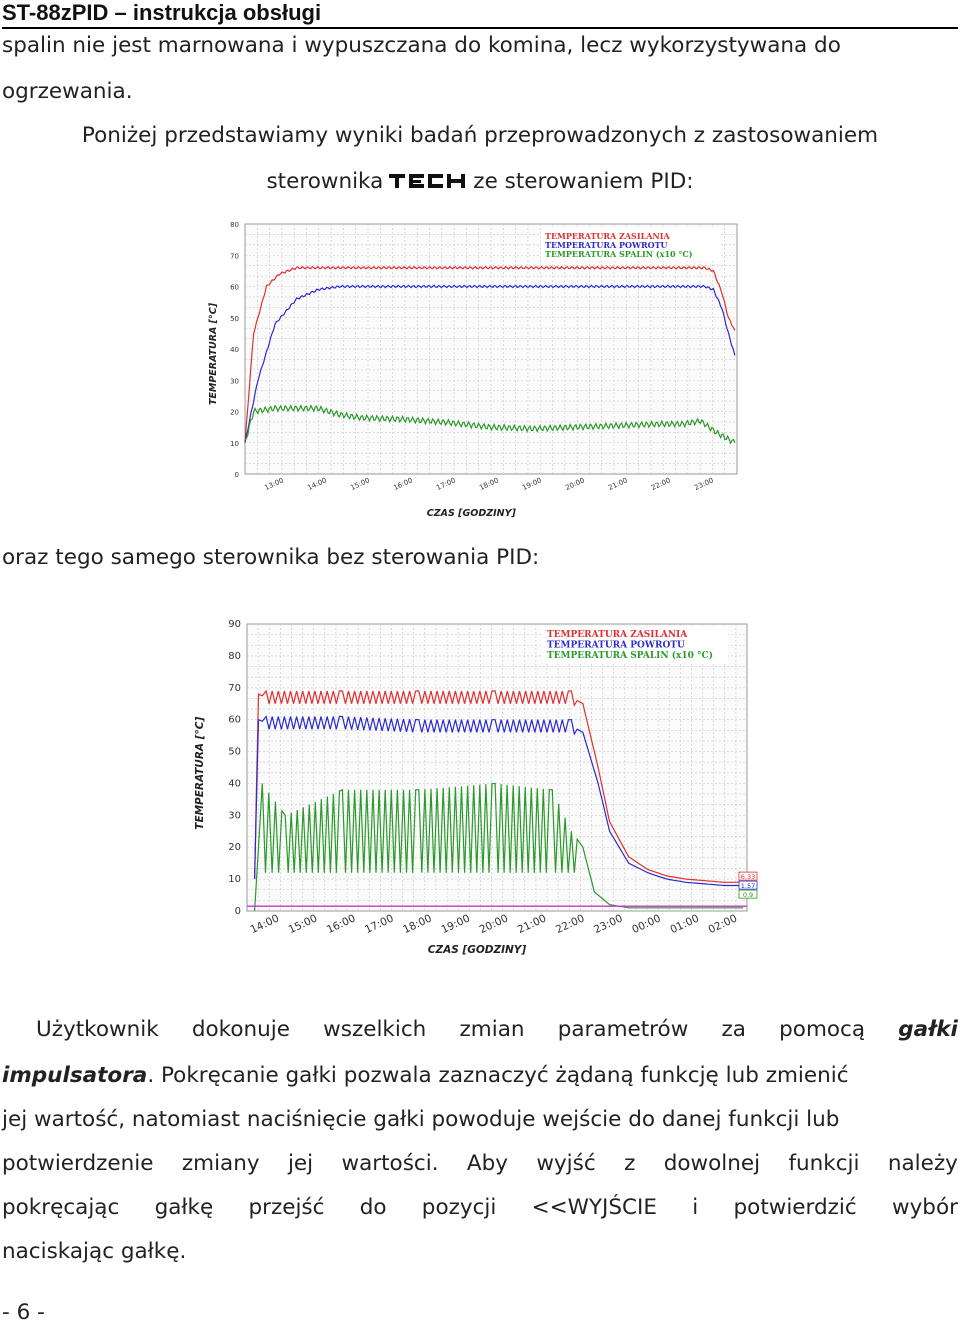  What do you see at coordinates (925, 1207) in the screenshot?
I see `word: wybór` at bounding box center [925, 1207].